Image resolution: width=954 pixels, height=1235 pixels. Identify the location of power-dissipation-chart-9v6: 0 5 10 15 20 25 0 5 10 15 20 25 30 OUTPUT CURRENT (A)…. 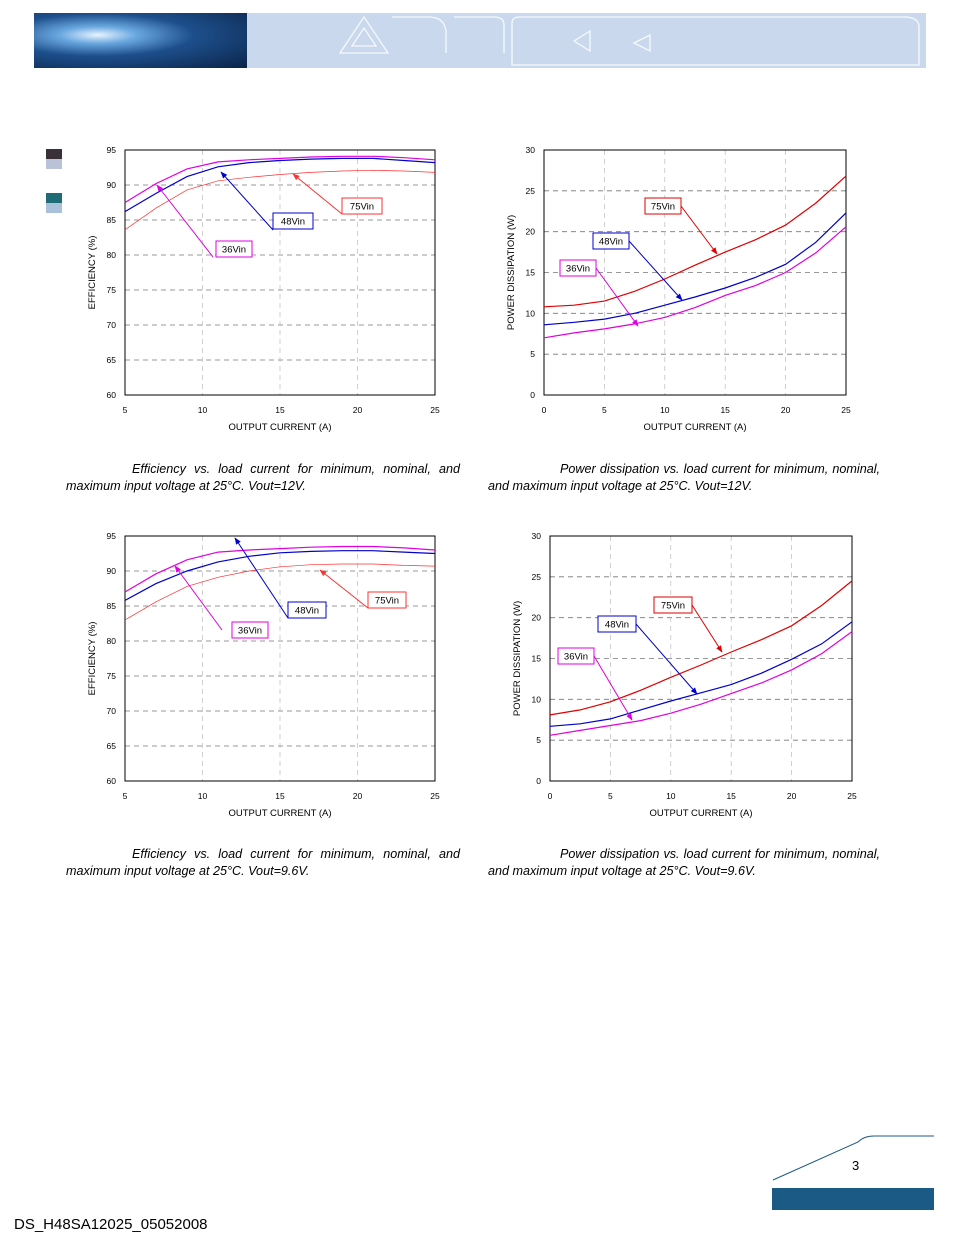
(690, 674).